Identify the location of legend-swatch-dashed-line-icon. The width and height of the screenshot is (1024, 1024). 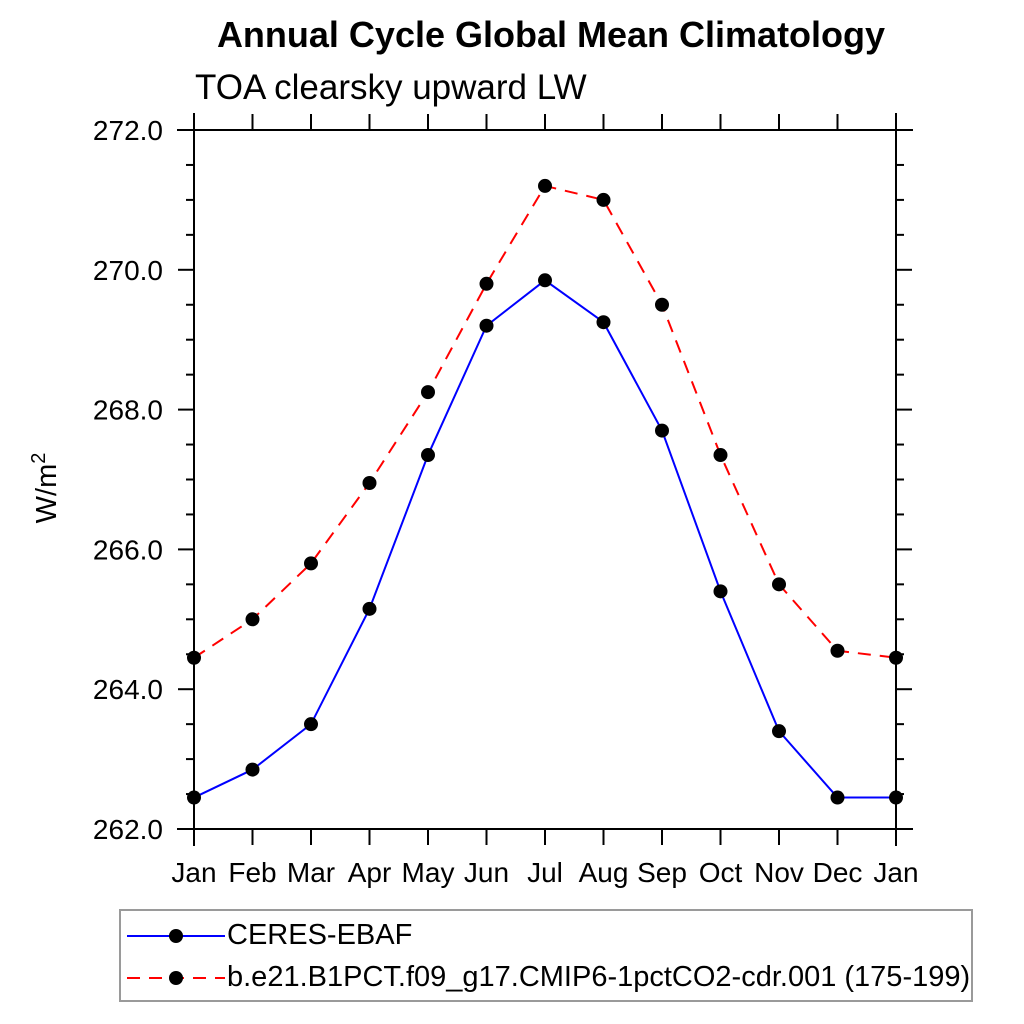
(176, 977).